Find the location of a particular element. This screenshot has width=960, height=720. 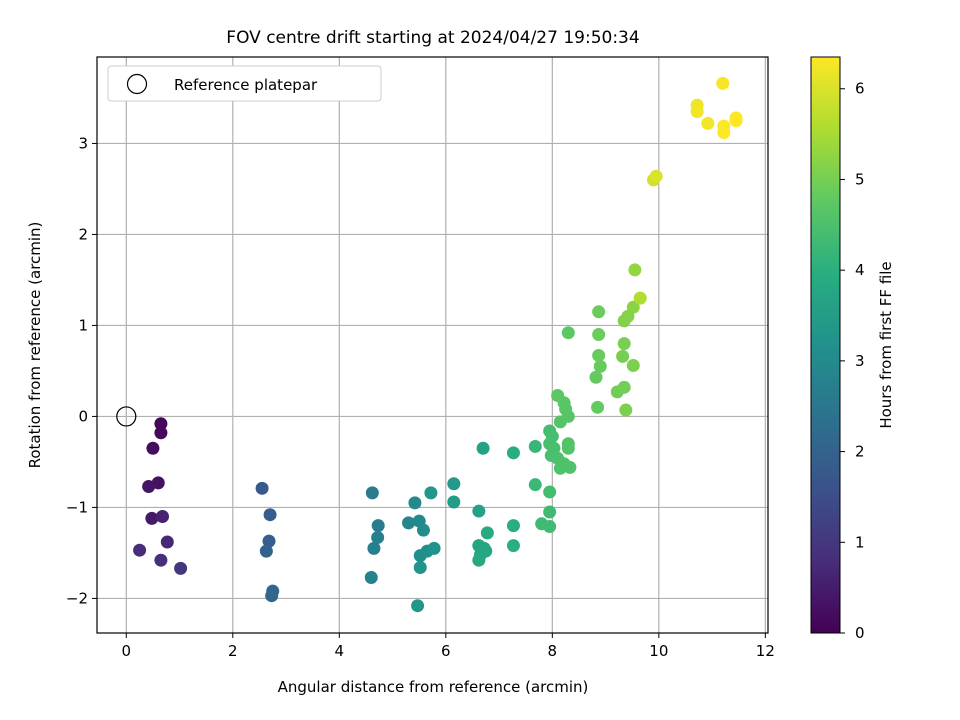

colorbar: 0 1 2 3 4 5 6 Hours from first FF file is located at coordinates (852, 349).